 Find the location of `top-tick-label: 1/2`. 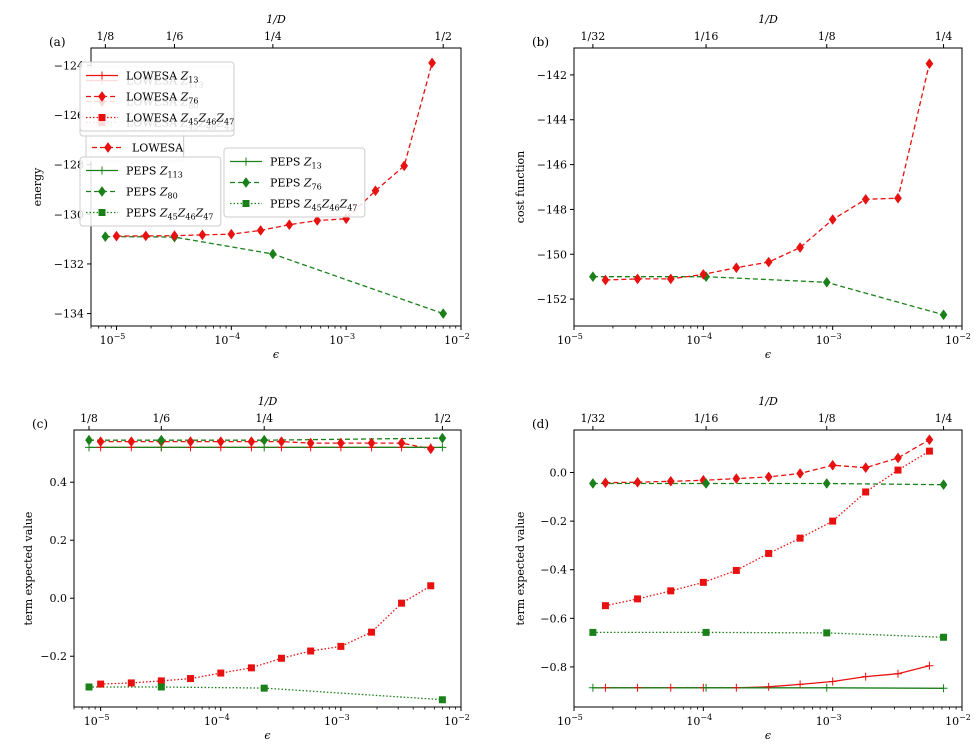

top-tick-label: 1/2 is located at coordinates (443, 36).